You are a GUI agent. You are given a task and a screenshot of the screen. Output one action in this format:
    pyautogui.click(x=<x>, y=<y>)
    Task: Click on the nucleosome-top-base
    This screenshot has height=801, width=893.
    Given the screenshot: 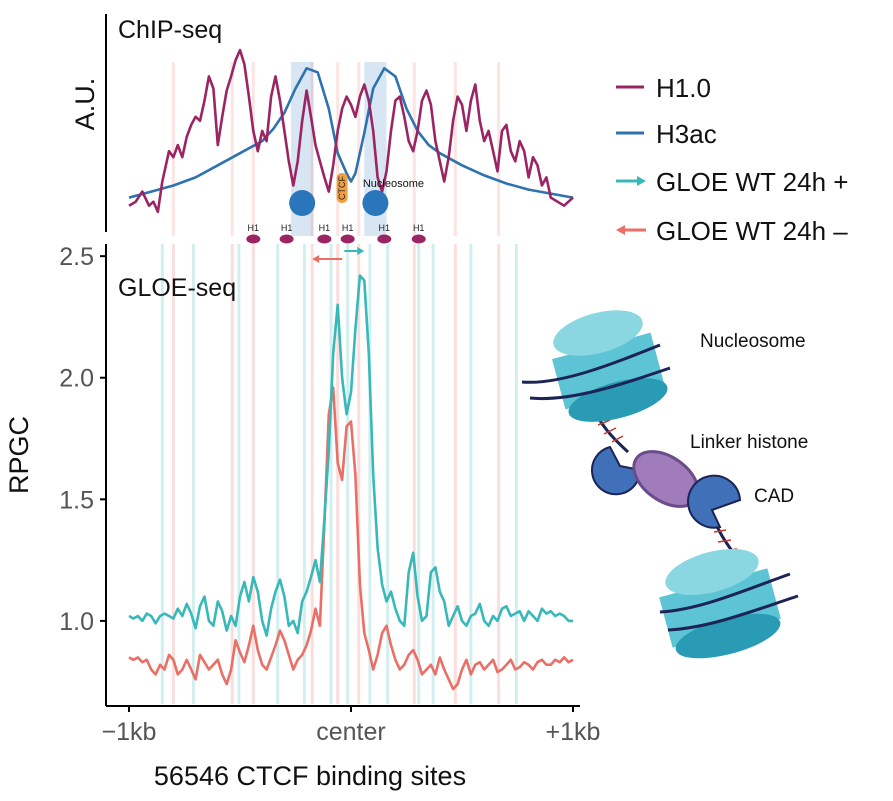 What is the action you would take?
    pyautogui.click(x=618, y=400)
    